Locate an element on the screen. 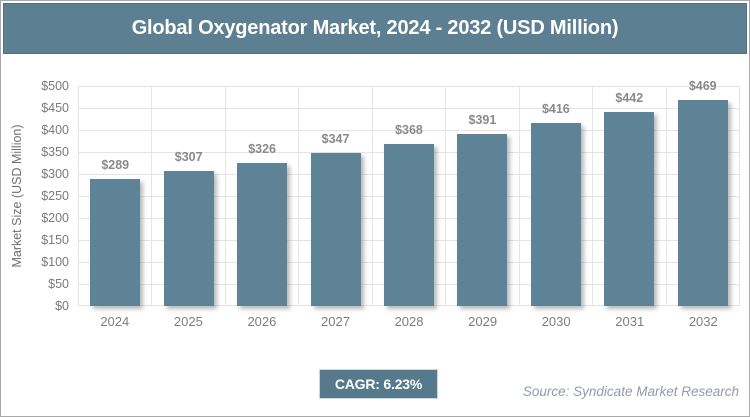 The width and height of the screenshot is (750, 417). x-tick-label: 2030 is located at coordinates (556, 321).